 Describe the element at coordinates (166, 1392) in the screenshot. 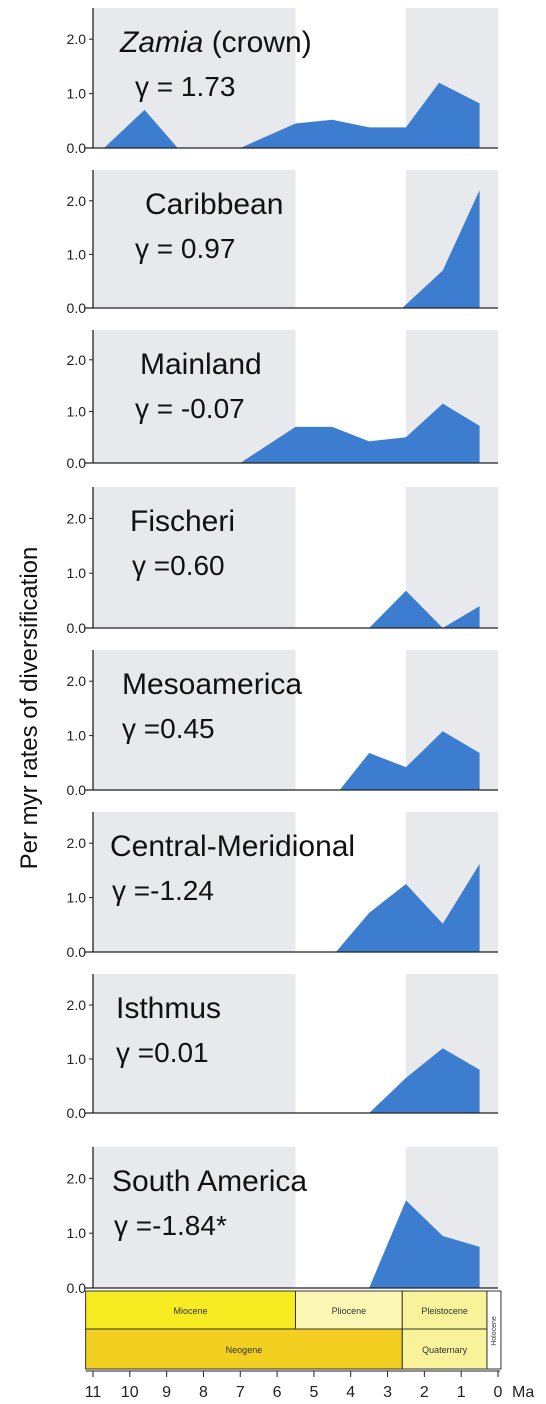

I see `x-tick-label: 9` at that location.